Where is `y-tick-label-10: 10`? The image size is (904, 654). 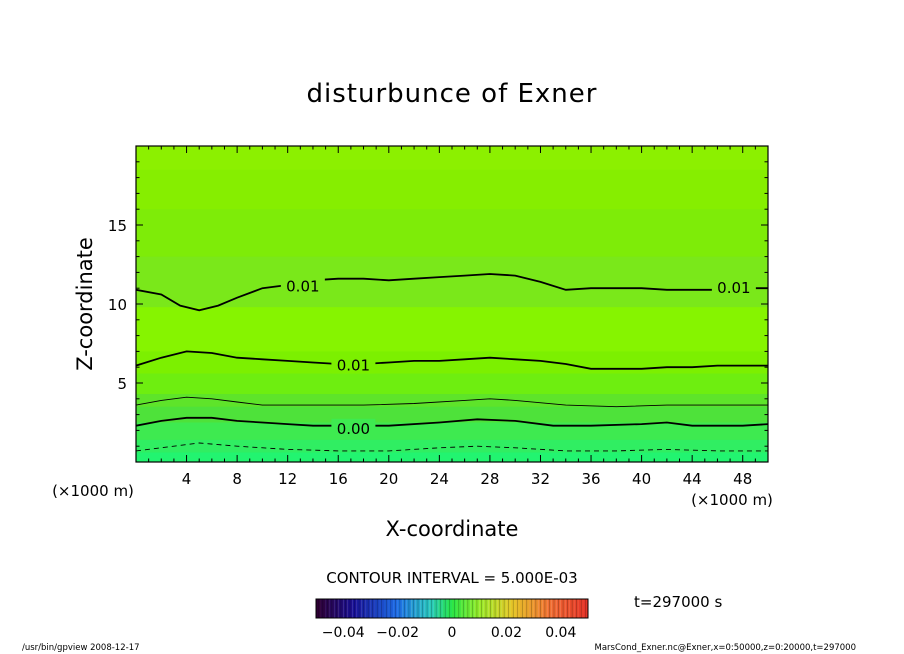 y-tick-label-10: 10 is located at coordinates (117, 305).